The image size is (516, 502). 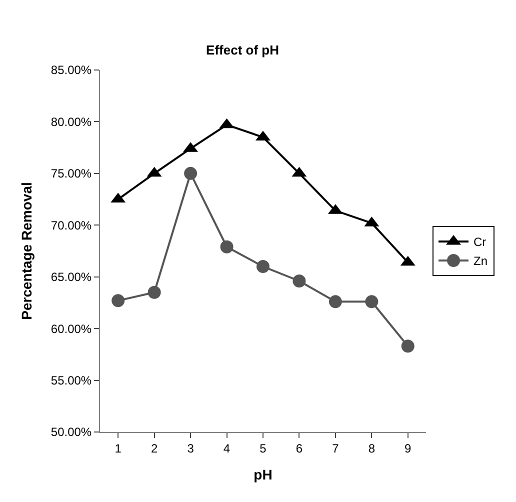 What do you see at coordinates (372, 448) in the screenshot?
I see `x-tick-label: 8` at bounding box center [372, 448].